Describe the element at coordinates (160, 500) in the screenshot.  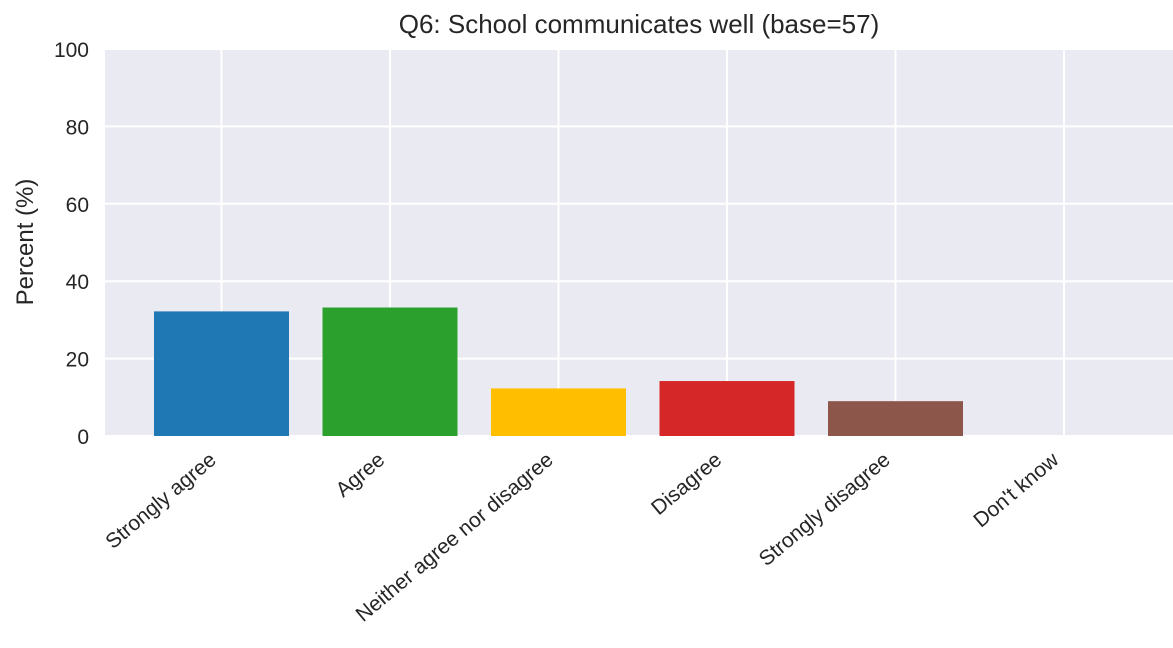
I see `x-tick-label: Strongly agree` at that location.